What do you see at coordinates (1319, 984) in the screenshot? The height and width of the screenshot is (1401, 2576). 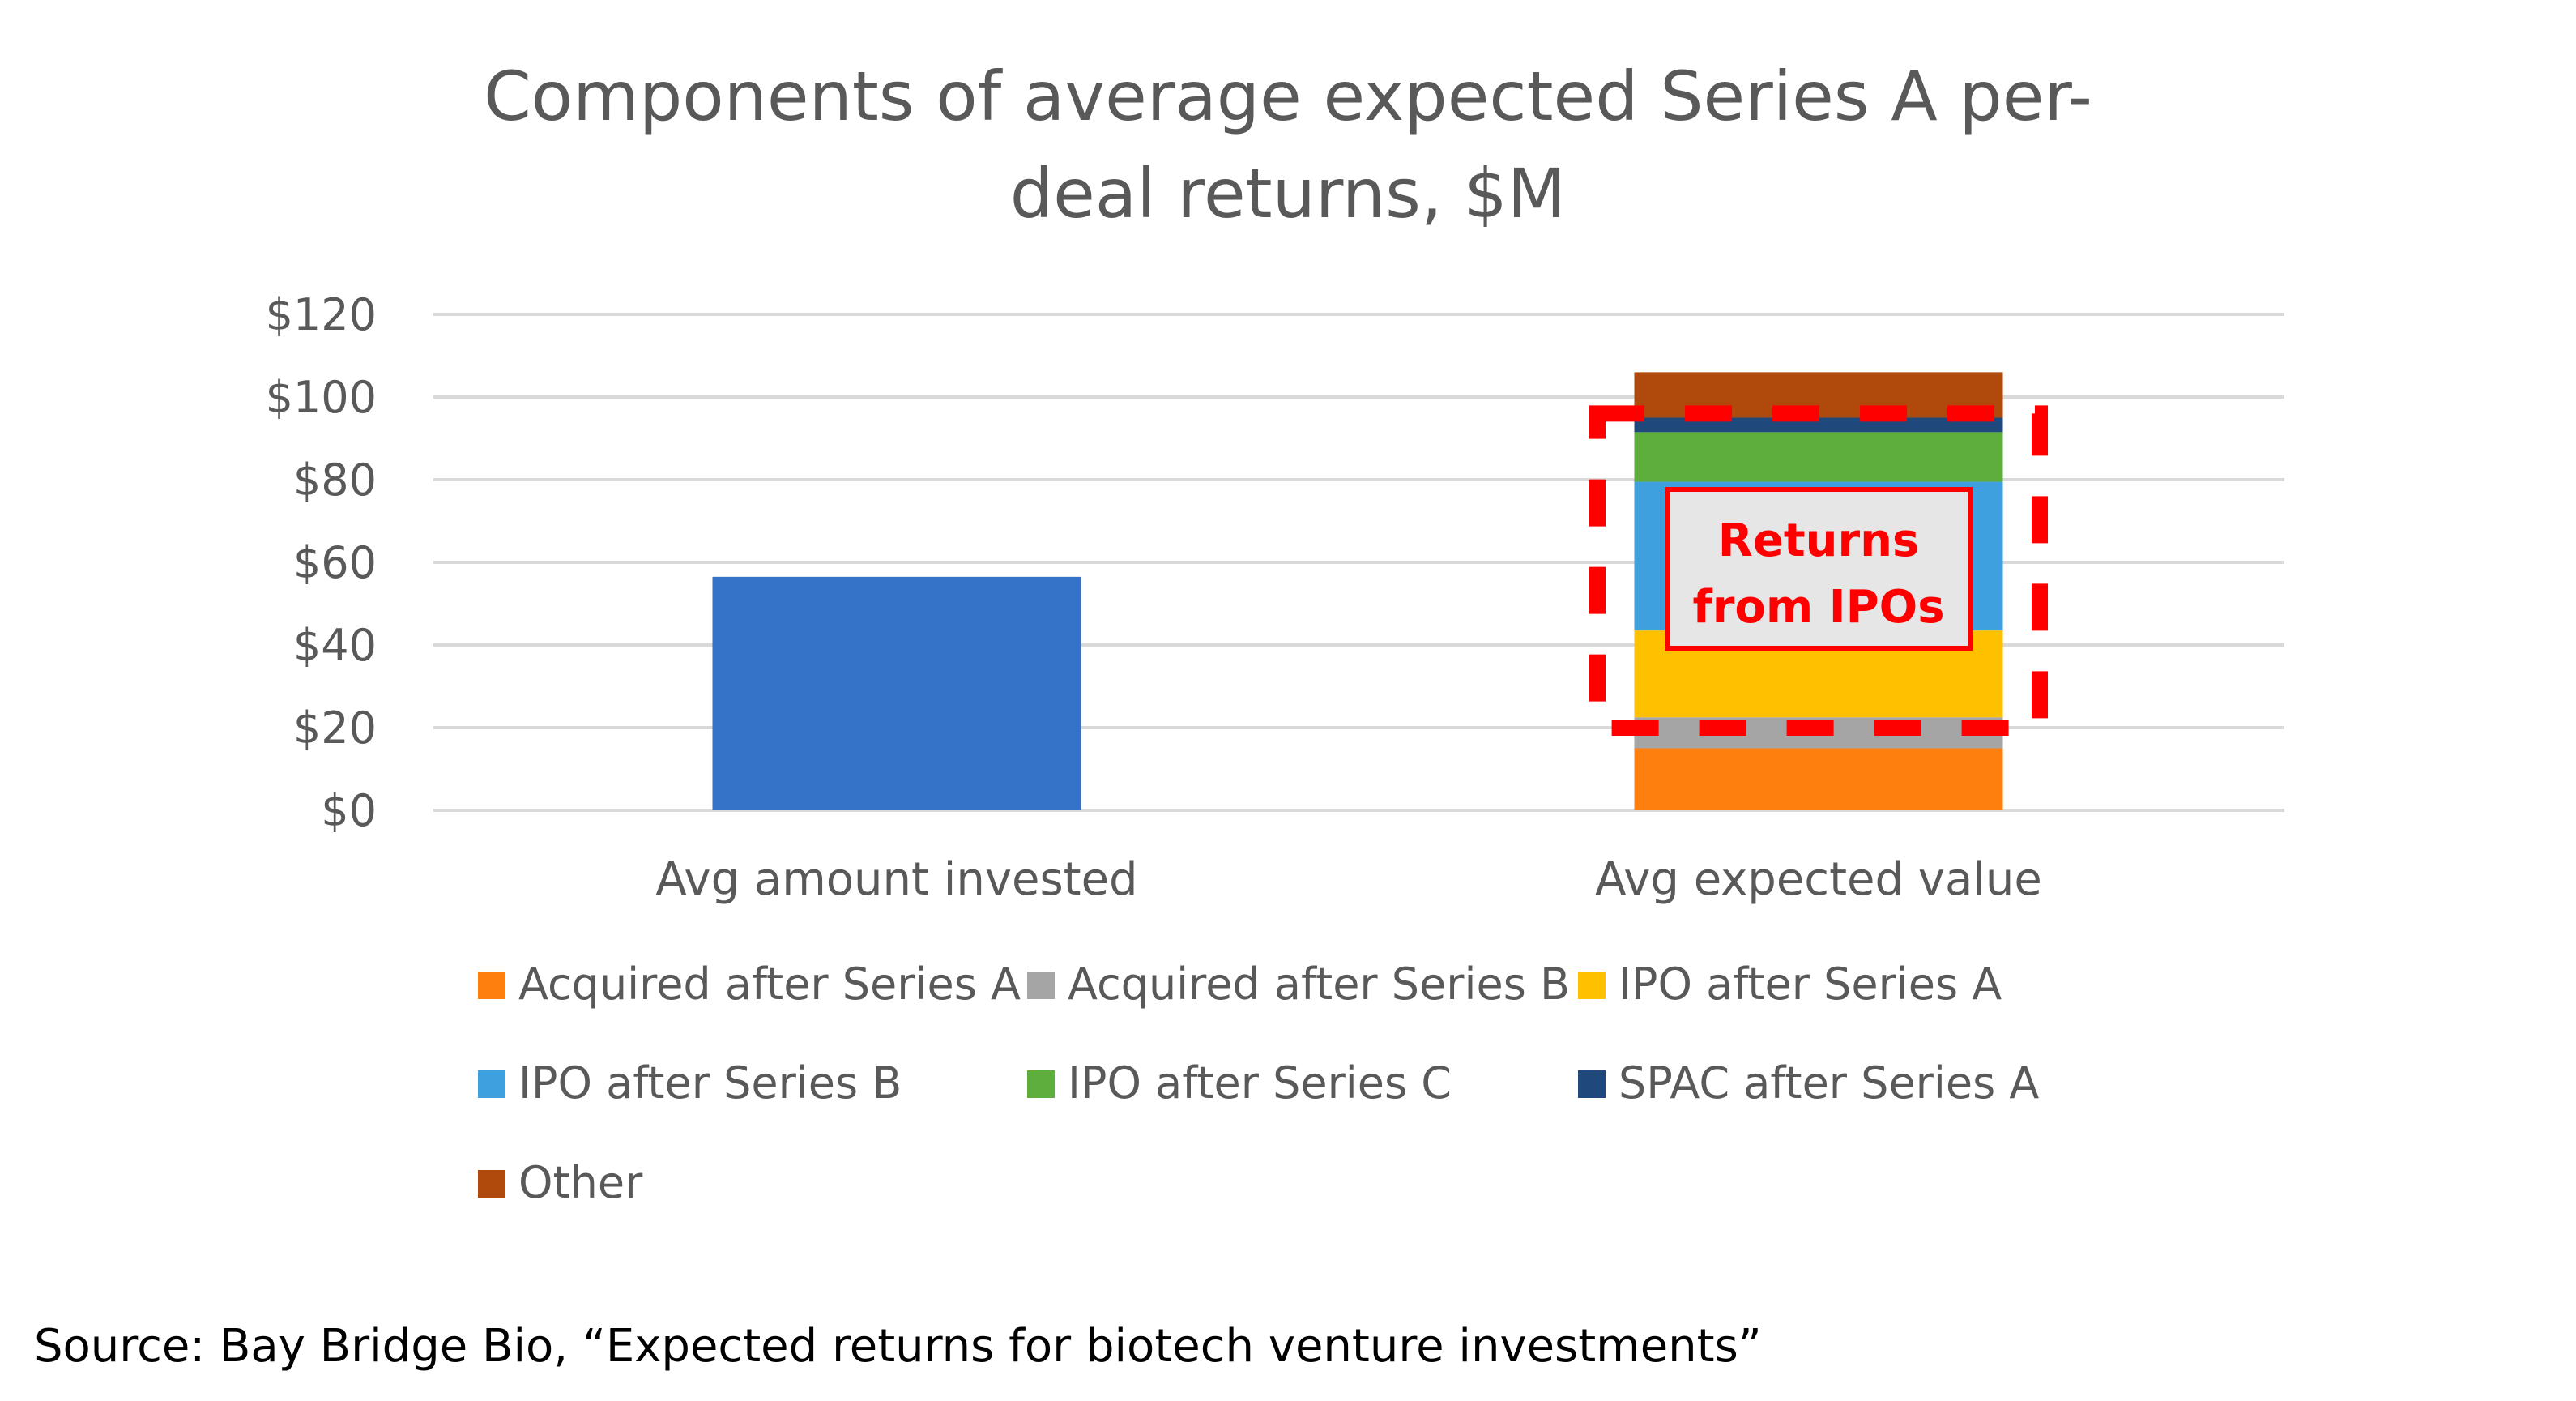 I see `legend-label: Acquired after Series B` at bounding box center [1319, 984].